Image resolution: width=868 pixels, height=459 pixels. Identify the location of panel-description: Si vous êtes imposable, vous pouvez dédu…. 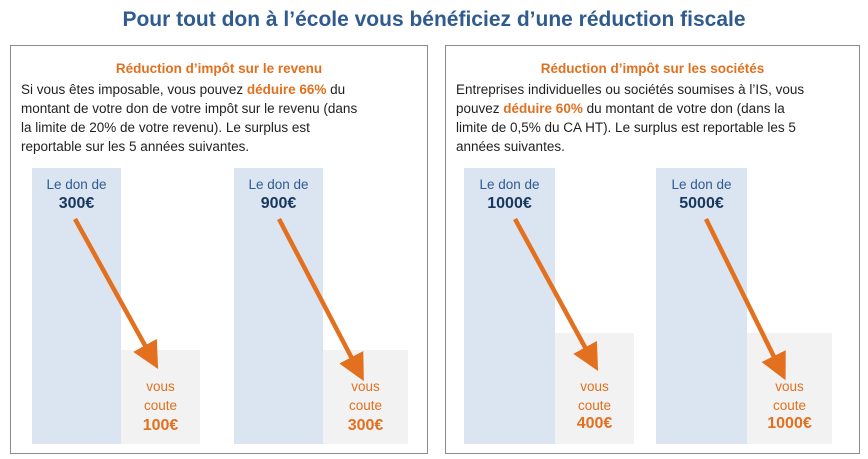
(189, 118).